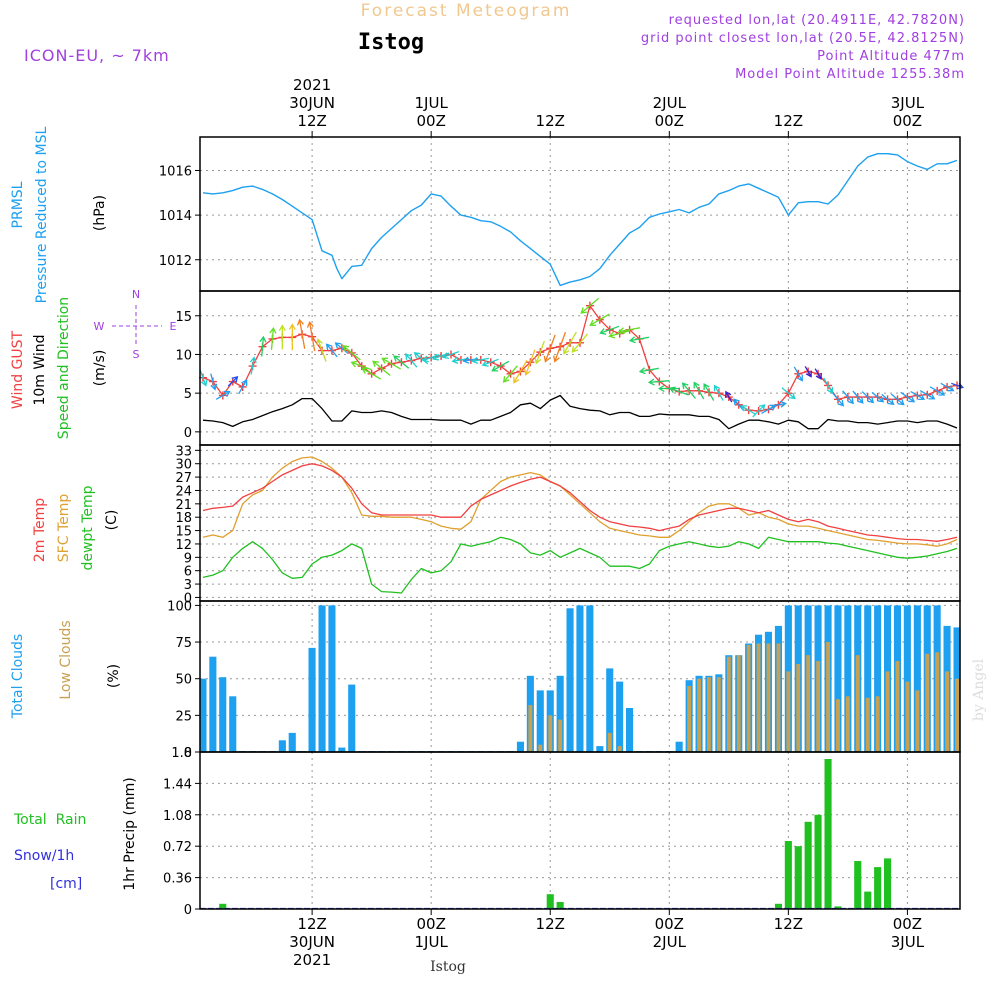  Describe the element at coordinates (183, 716) in the screenshot. I see `y-tick-label-1: 25` at that location.